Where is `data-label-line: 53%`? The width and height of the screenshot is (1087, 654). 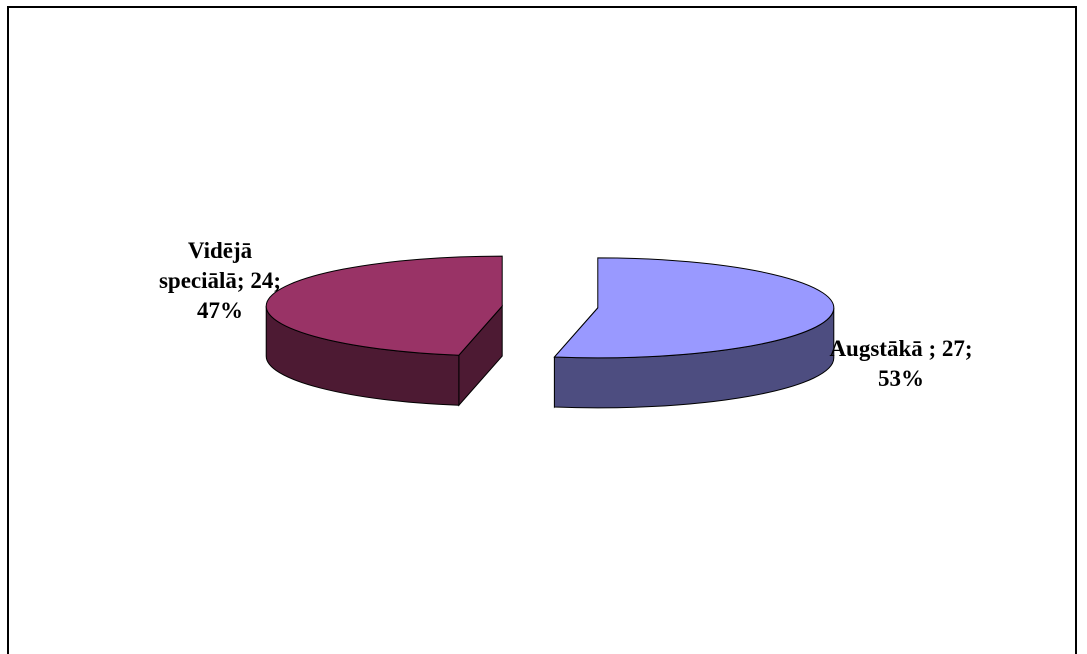 data-label-line: 53% is located at coordinates (901, 378).